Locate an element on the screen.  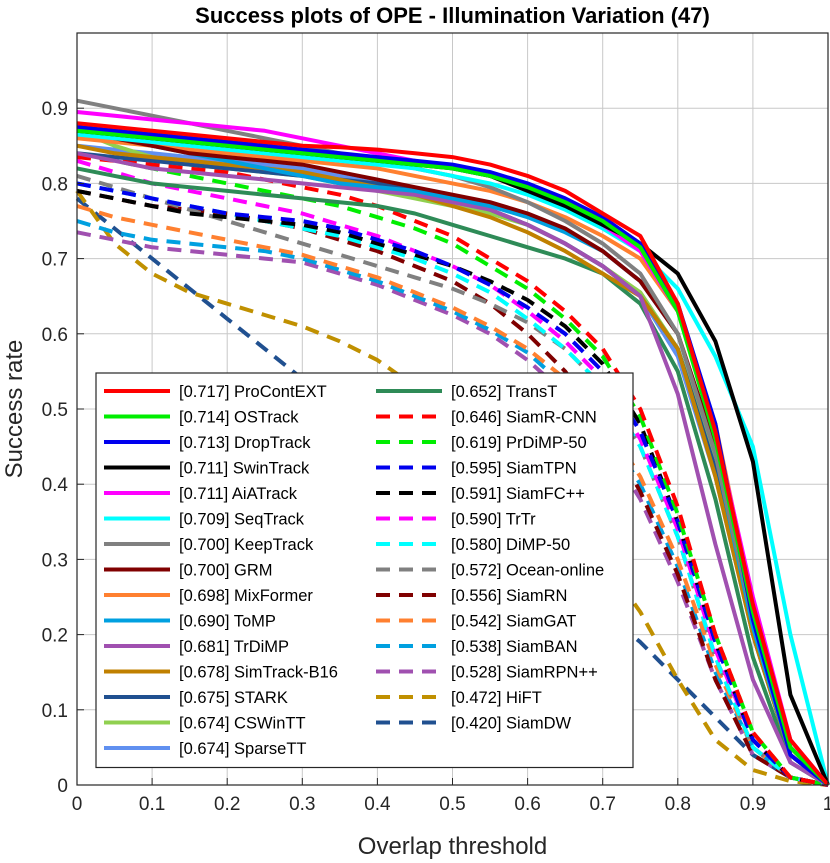
legend-label: [0.420] SiamDW is located at coordinates (511, 724).